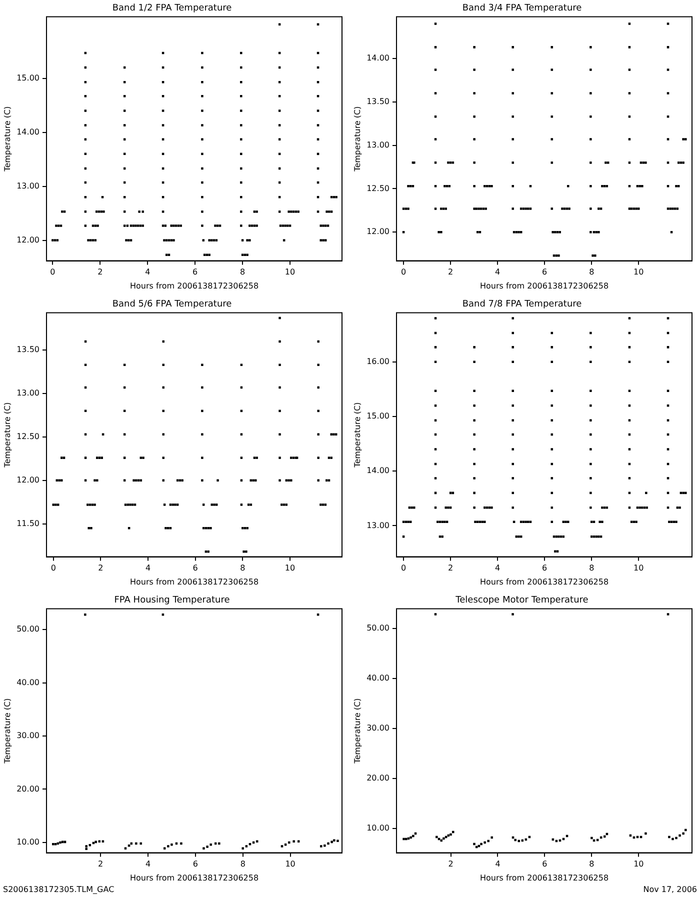 Image resolution: width=700 pixels, height=900 pixels. What do you see at coordinates (378, 361) in the screenshot?
I see `y-tick-label: 16.00` at bounding box center [378, 361].